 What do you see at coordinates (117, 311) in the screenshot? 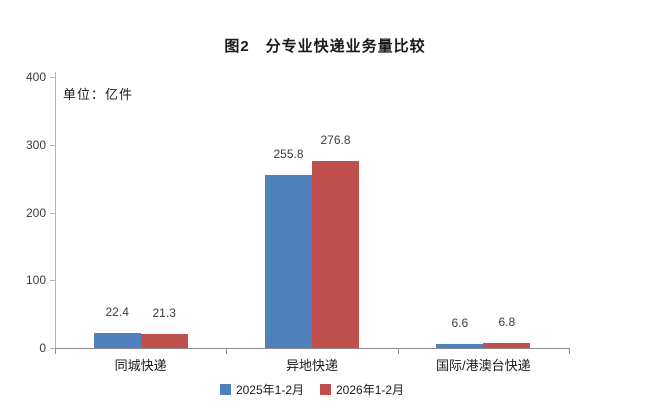
I see `bar-value-label: 22.4` at bounding box center [117, 311].